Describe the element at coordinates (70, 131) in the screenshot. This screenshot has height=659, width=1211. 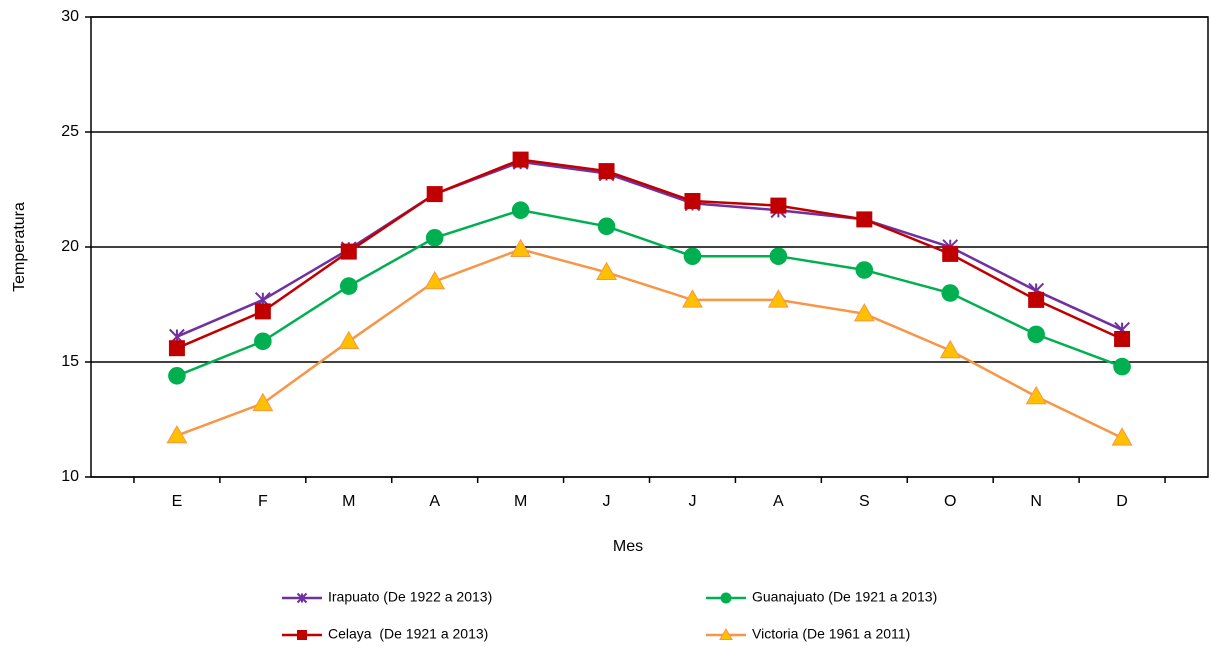
I see `y-tick-label: 25` at that location.